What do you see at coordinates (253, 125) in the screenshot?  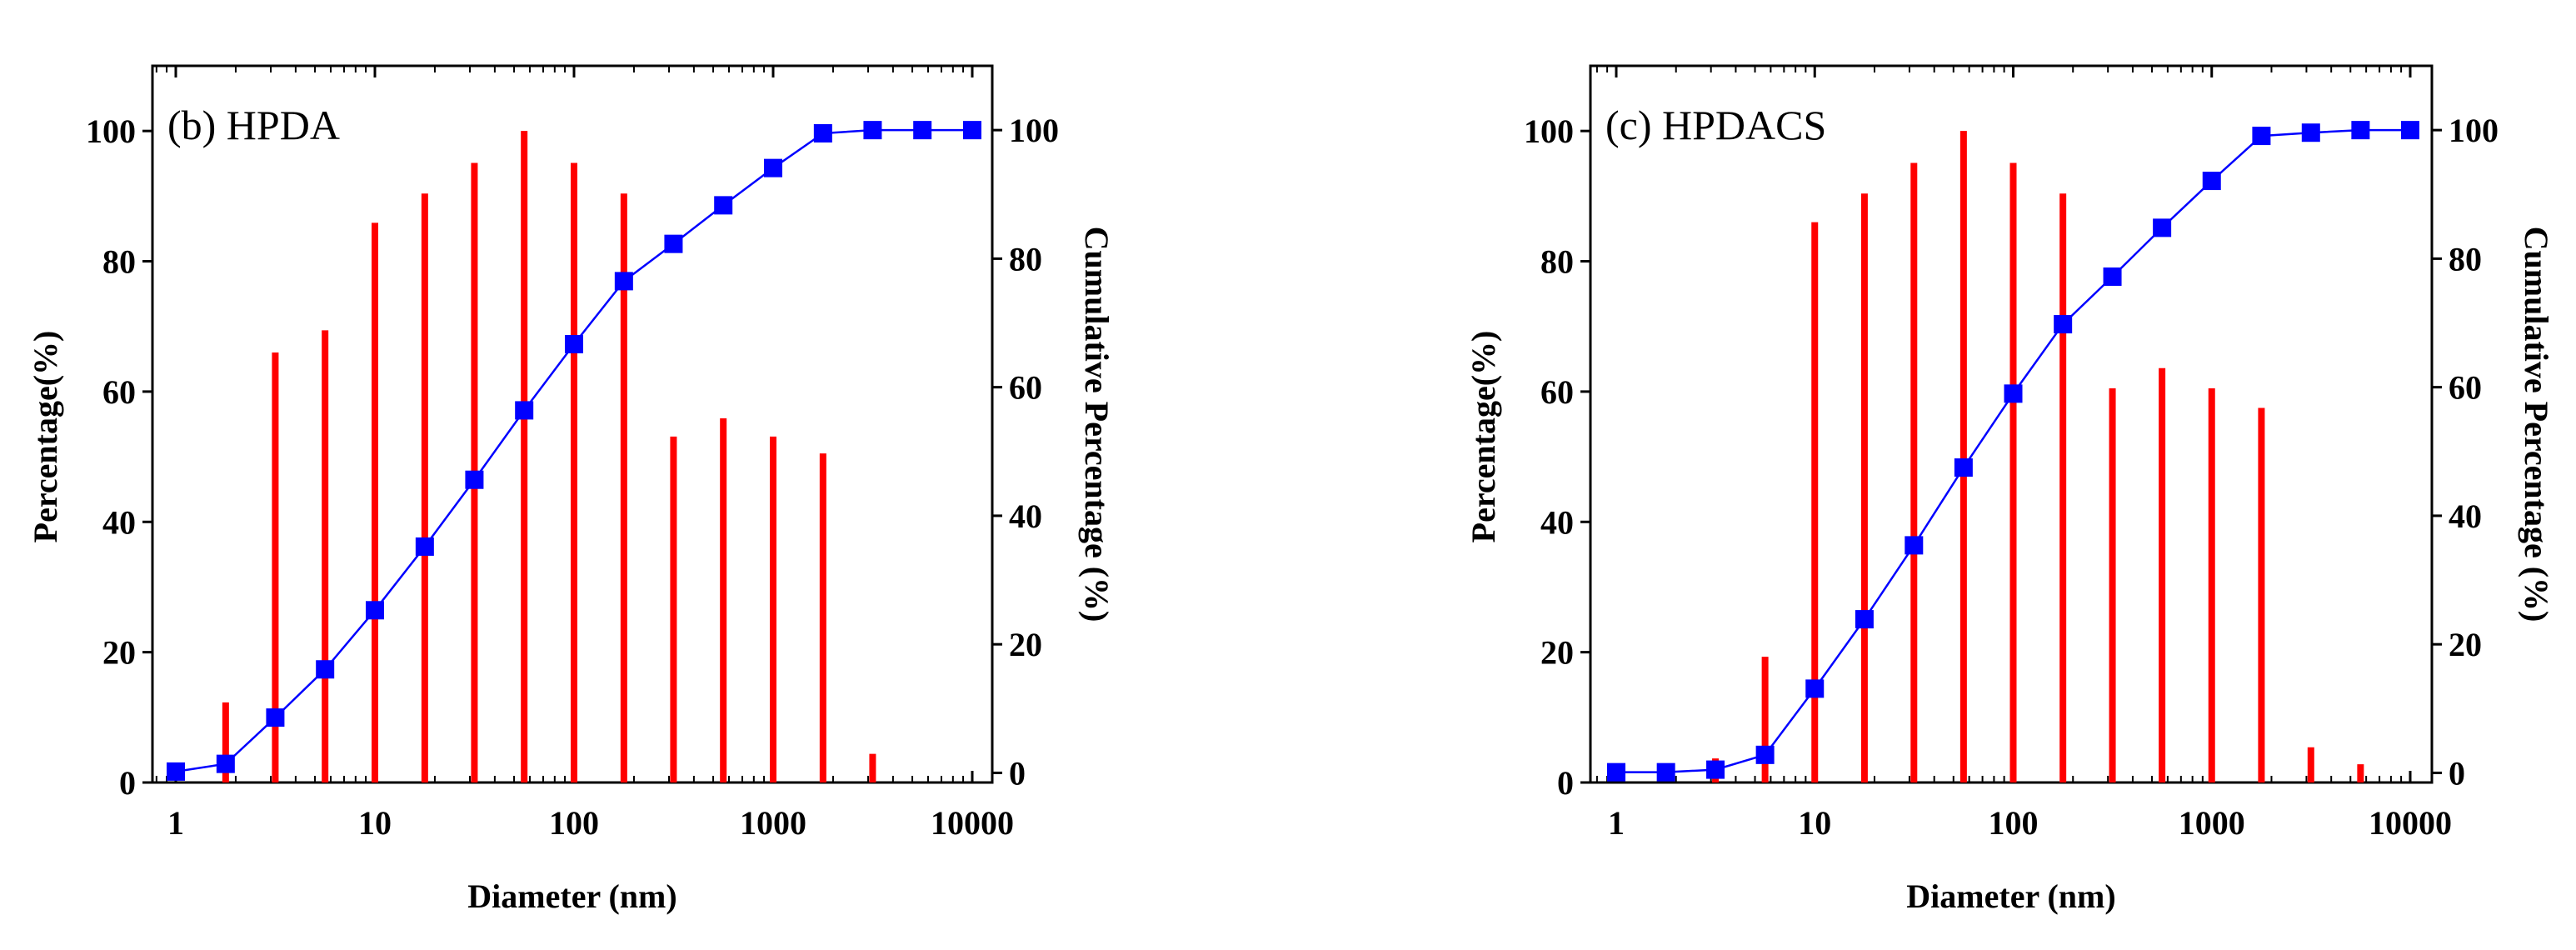 I see `panel-title: (b) HPDA` at bounding box center [253, 125].